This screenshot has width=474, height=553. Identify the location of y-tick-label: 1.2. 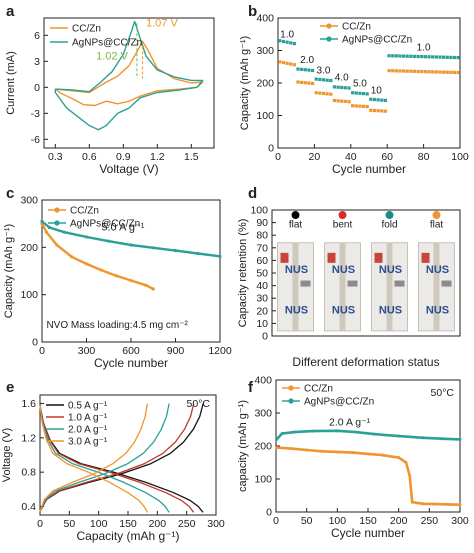
(28, 438).